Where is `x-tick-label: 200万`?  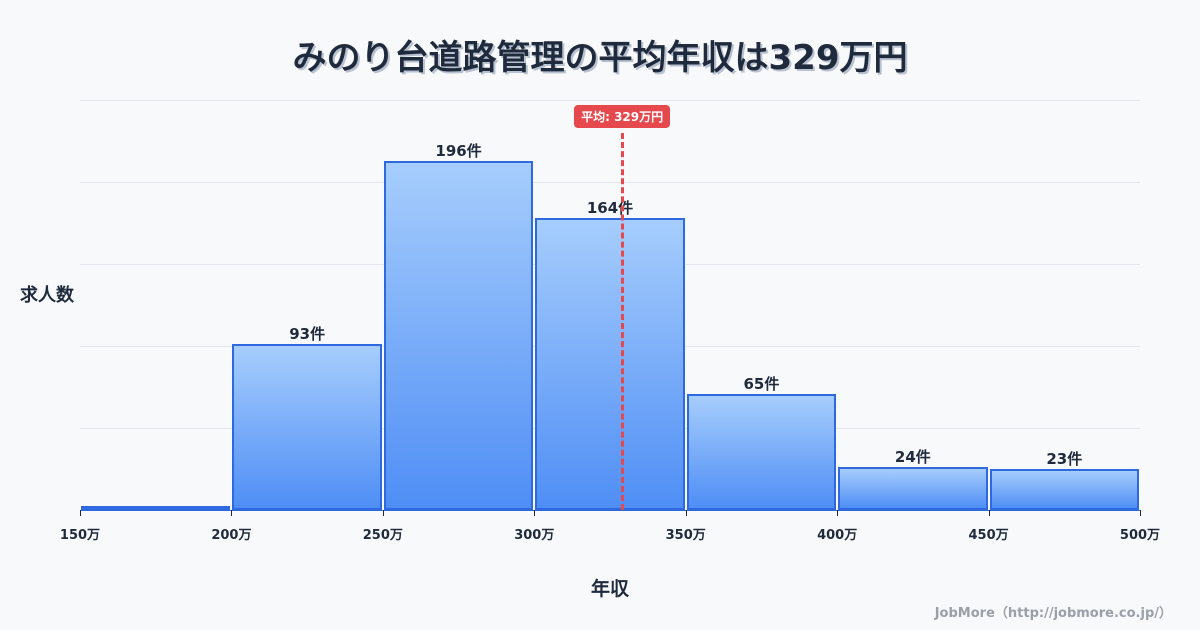
x-tick-label: 200万 is located at coordinates (231, 535).